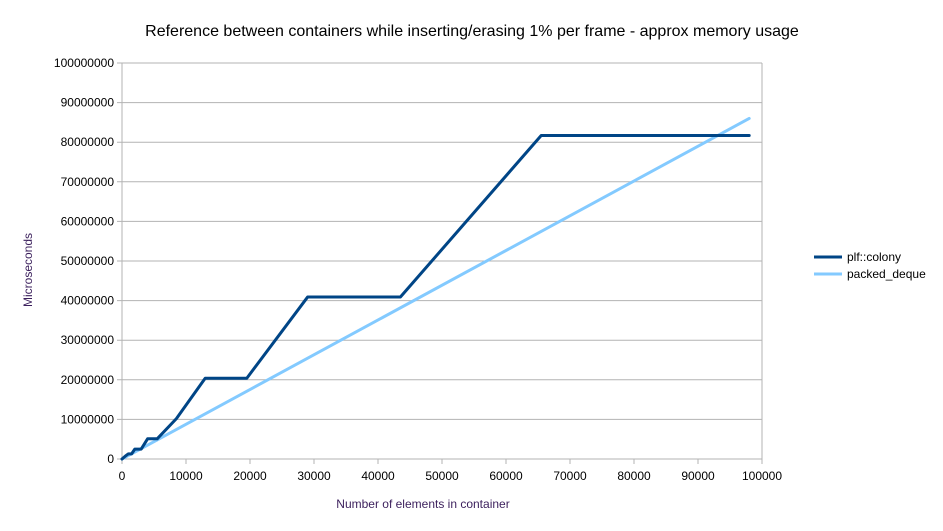 Image resolution: width=943 pixels, height=531 pixels. Describe the element at coordinates (88, 419) in the screenshot. I see `y-tick-label: 10000000` at that location.